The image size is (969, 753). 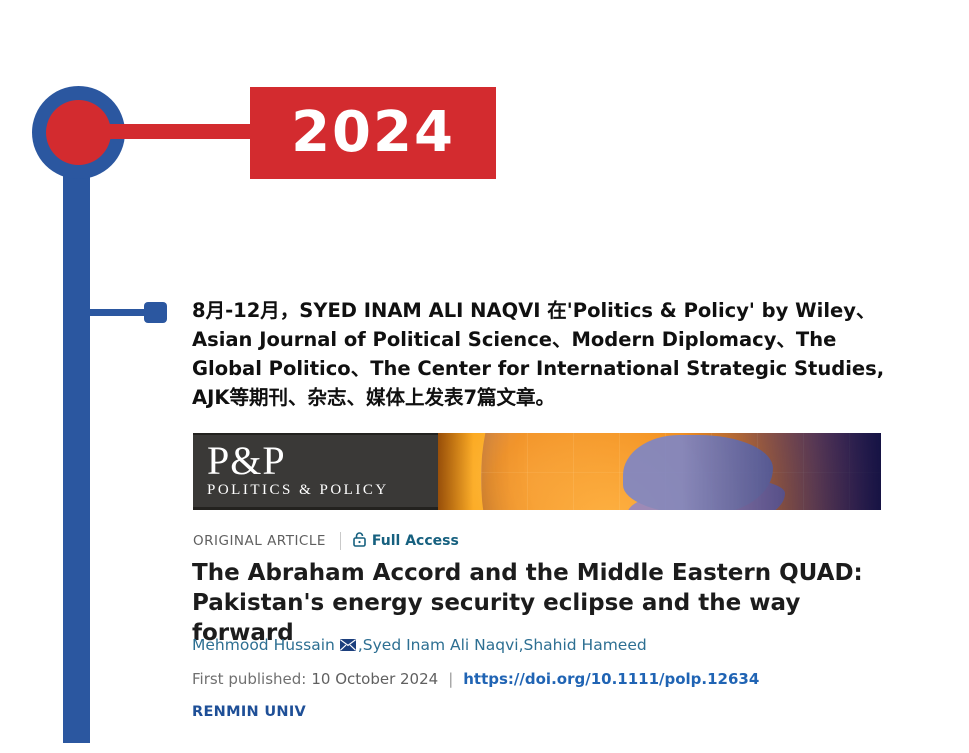 I want to click on author-link: Syed Inam Ali Naqvi, so click(x=440, y=645).